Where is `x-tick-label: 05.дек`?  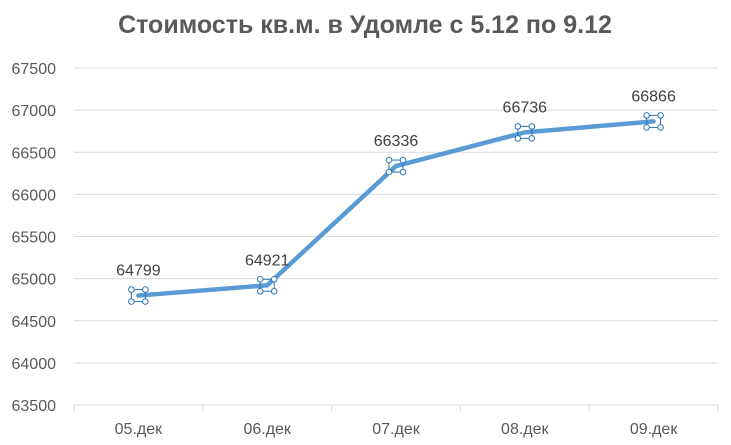 x-tick-label: 05.дек is located at coordinates (139, 429).